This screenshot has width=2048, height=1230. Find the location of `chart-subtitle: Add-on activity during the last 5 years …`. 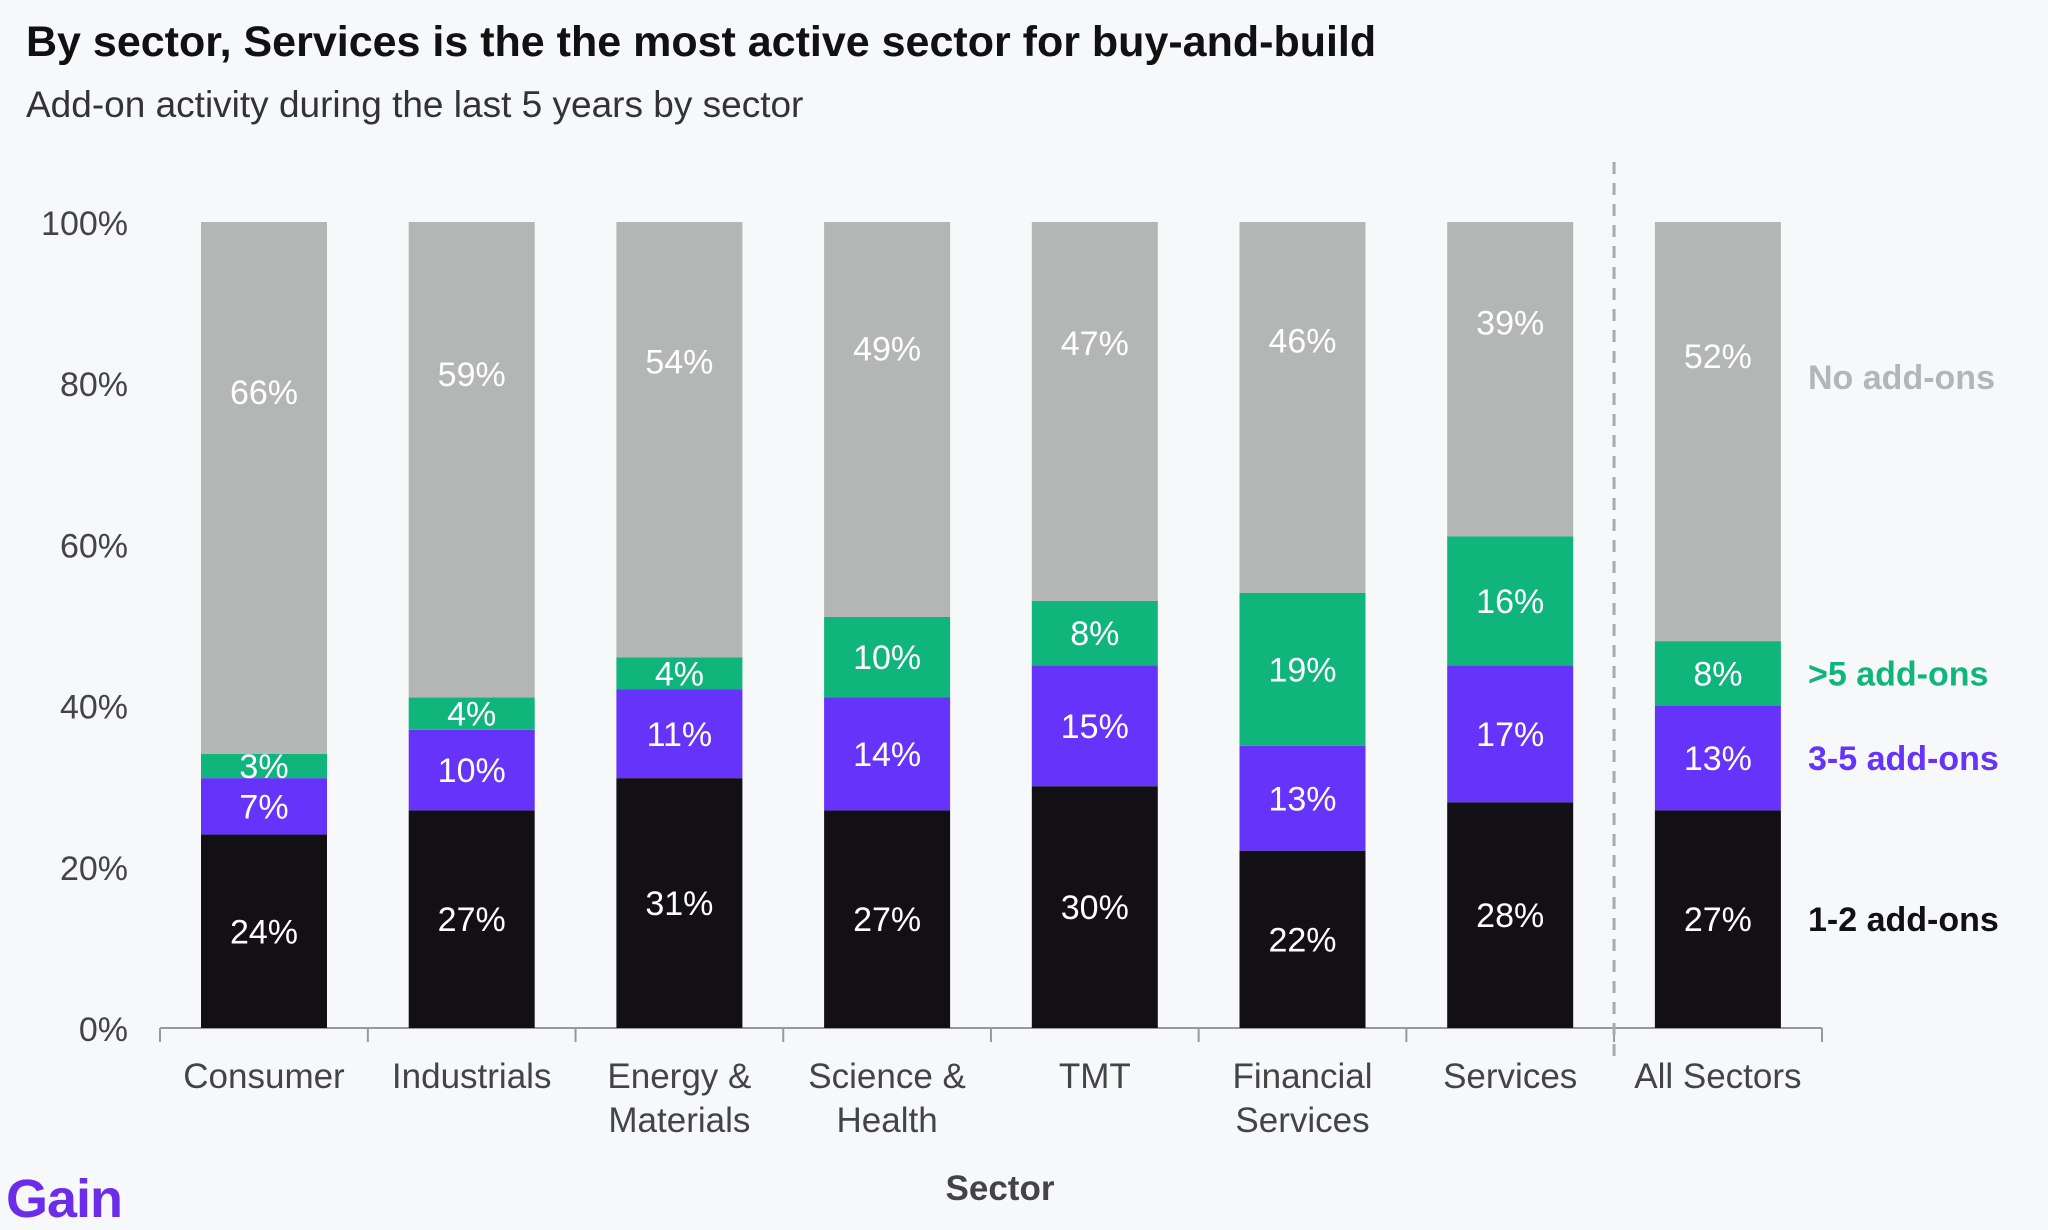

chart-subtitle: Add-on activity during the last 5 years … is located at coordinates (415, 104).